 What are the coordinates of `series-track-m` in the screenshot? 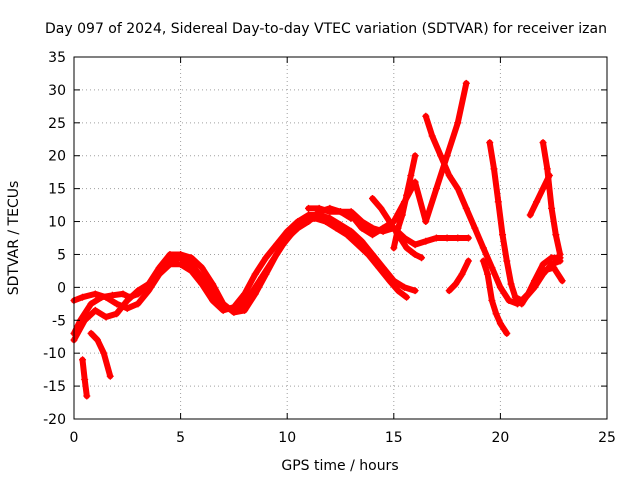 It's located at (540, 195).